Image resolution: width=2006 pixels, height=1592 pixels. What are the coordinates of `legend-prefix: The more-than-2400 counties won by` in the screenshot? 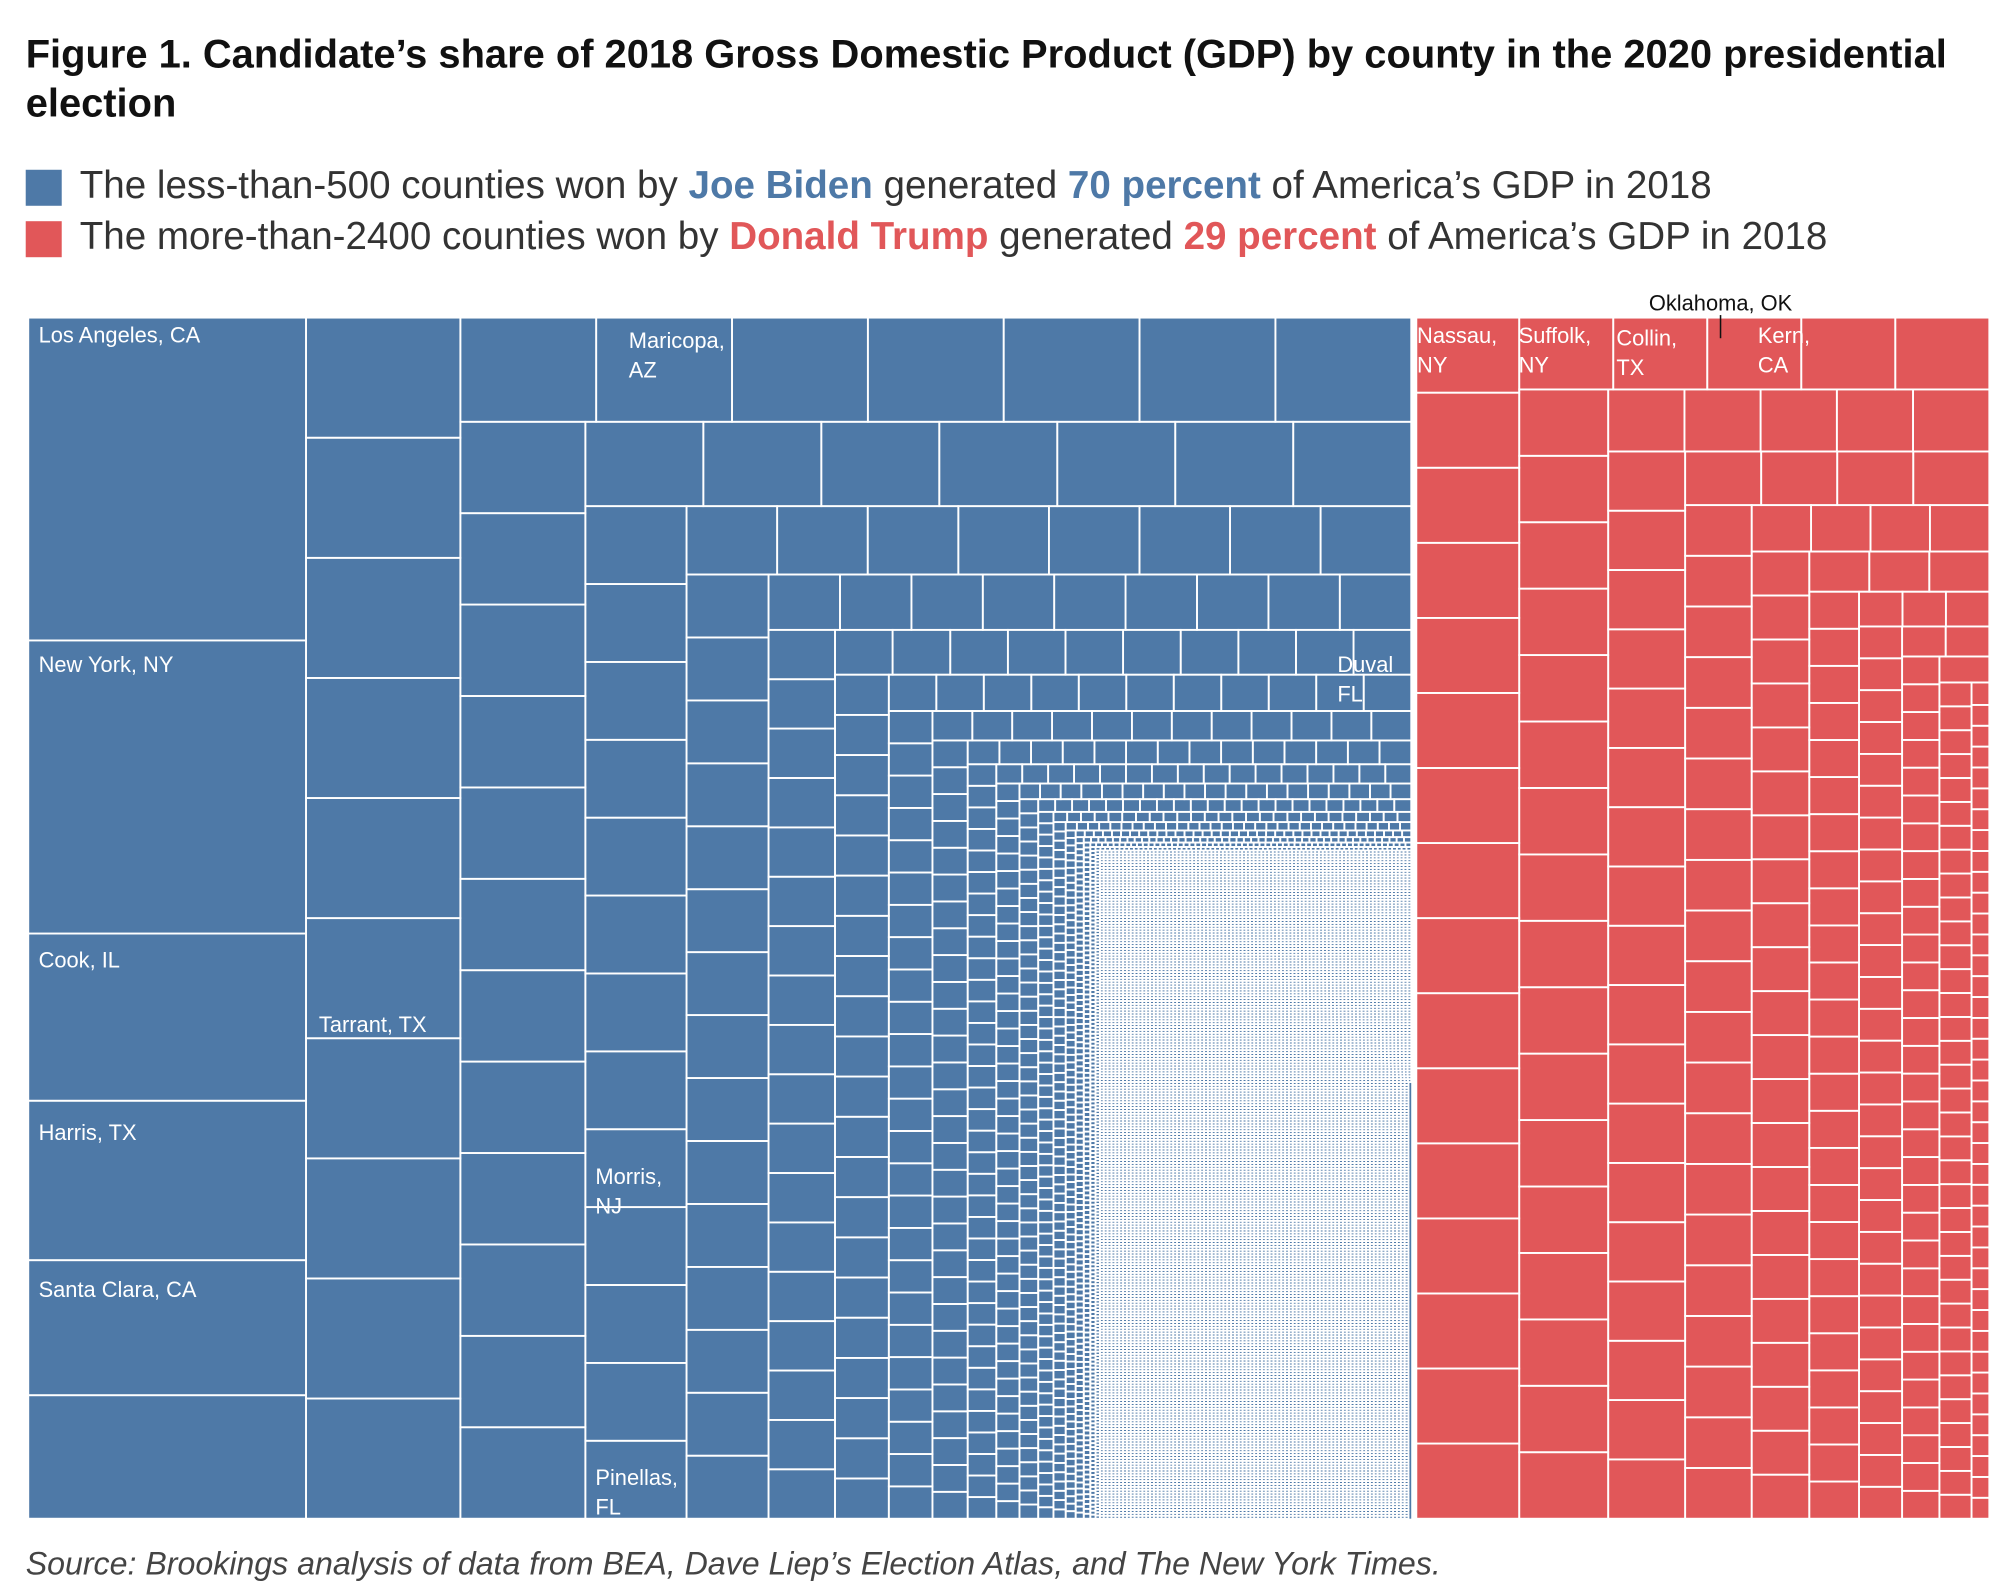 It's located at (405, 236).